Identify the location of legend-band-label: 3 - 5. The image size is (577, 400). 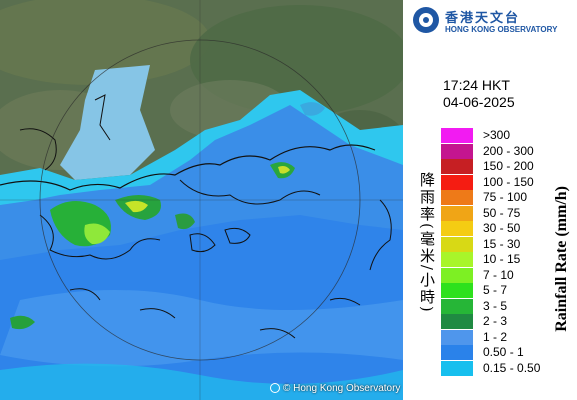
(495, 305).